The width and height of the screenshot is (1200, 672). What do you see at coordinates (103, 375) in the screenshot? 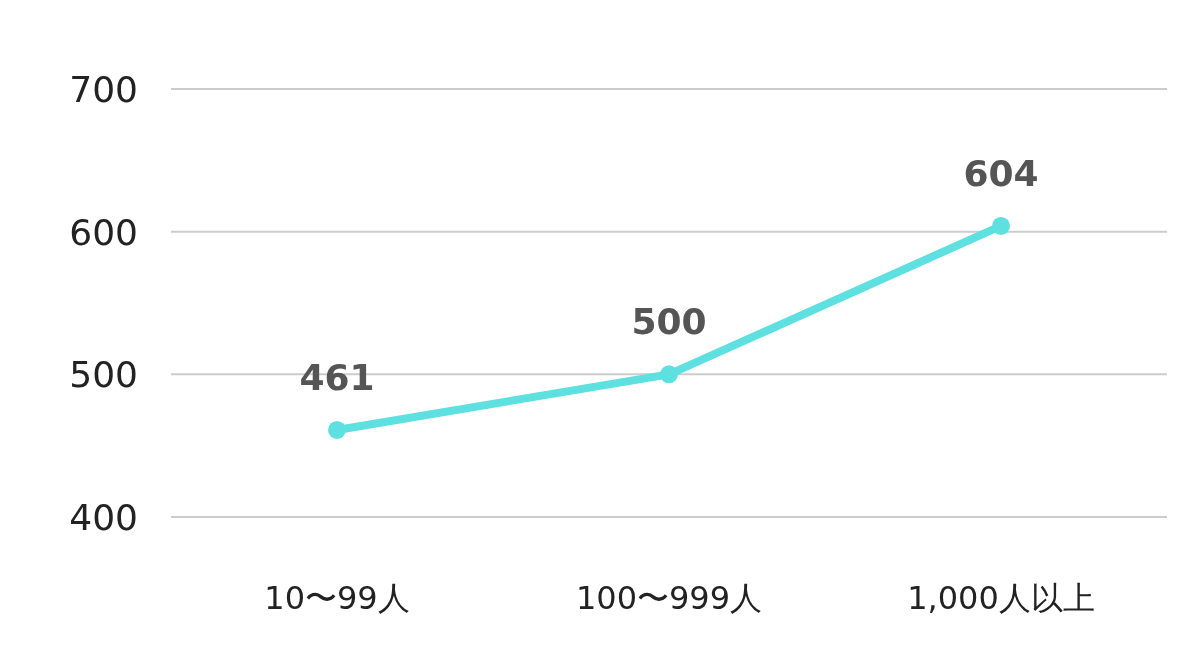
I see `y-tick-label: 500` at bounding box center [103, 375].